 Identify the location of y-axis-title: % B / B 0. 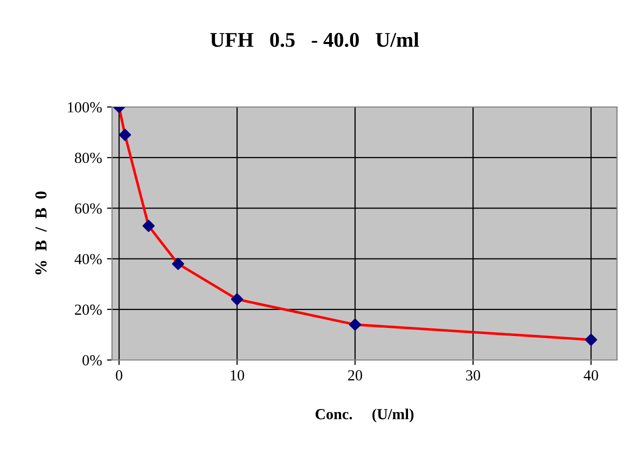
(41, 233).